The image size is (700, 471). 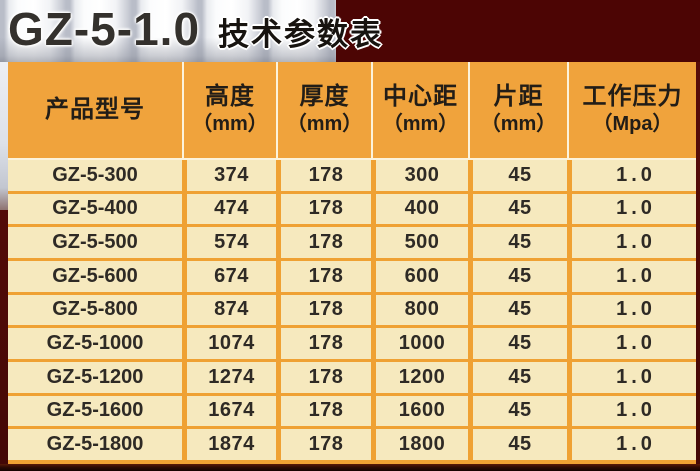 What do you see at coordinates (95, 242) in the screenshot?
I see `model-cell: GZ-5-500` at bounding box center [95, 242].